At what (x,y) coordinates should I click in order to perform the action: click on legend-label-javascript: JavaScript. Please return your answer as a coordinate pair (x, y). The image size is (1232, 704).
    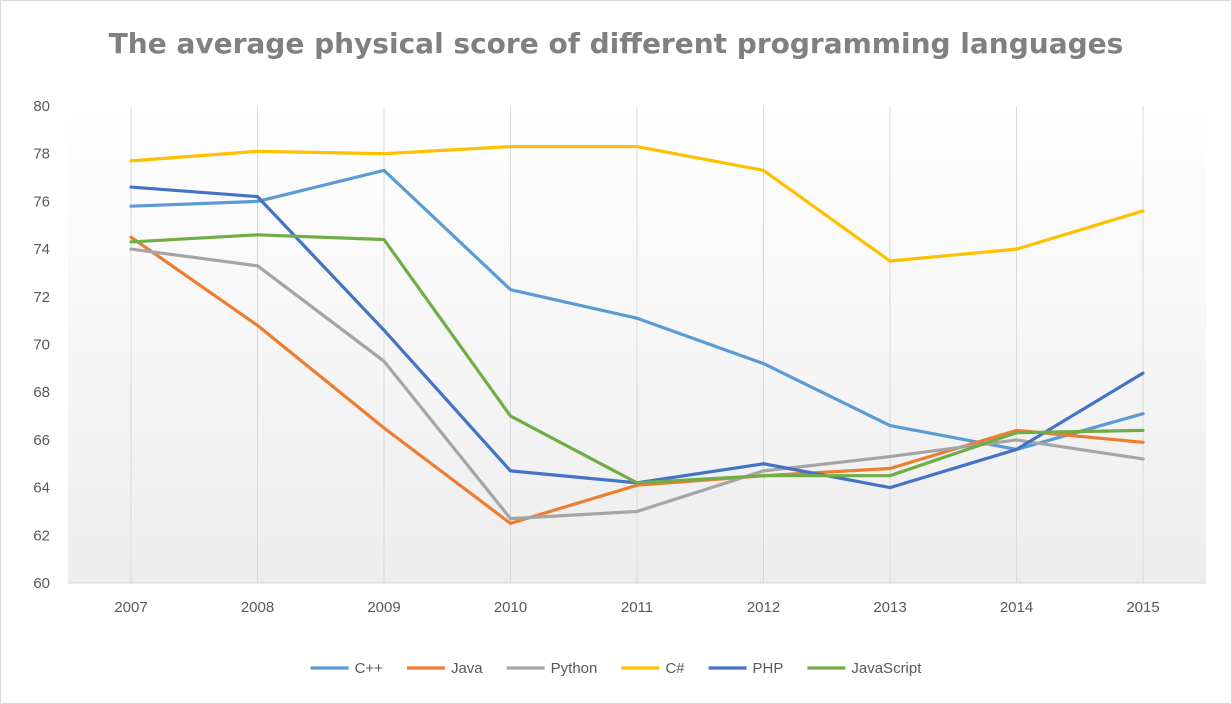
    Looking at the image, I should click on (886, 668).